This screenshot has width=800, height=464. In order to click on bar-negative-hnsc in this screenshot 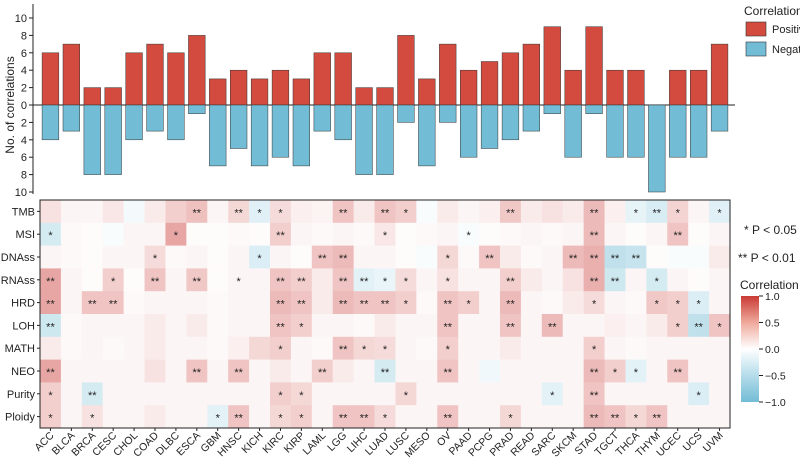, I will do `click(239, 126)`.